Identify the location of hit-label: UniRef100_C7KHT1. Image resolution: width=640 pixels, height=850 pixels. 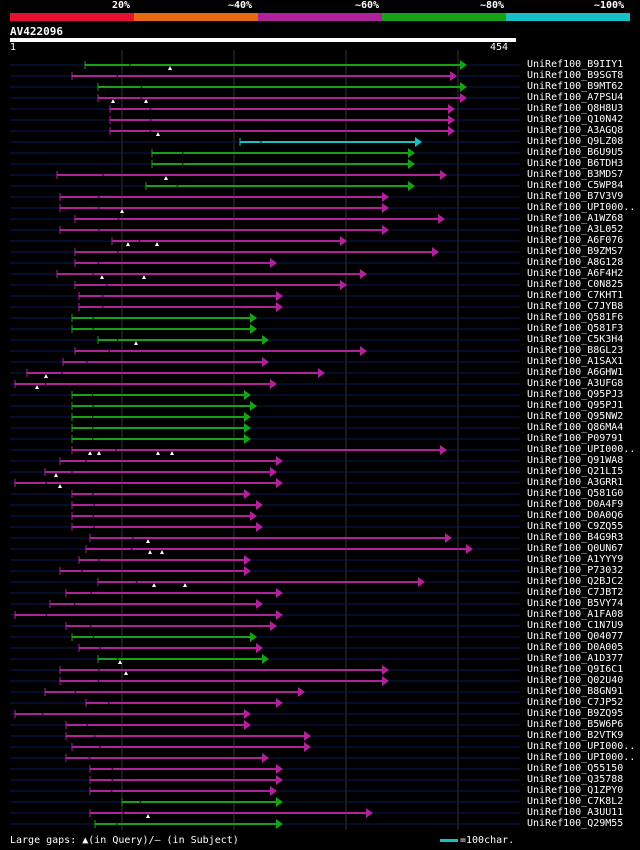
(575, 295).